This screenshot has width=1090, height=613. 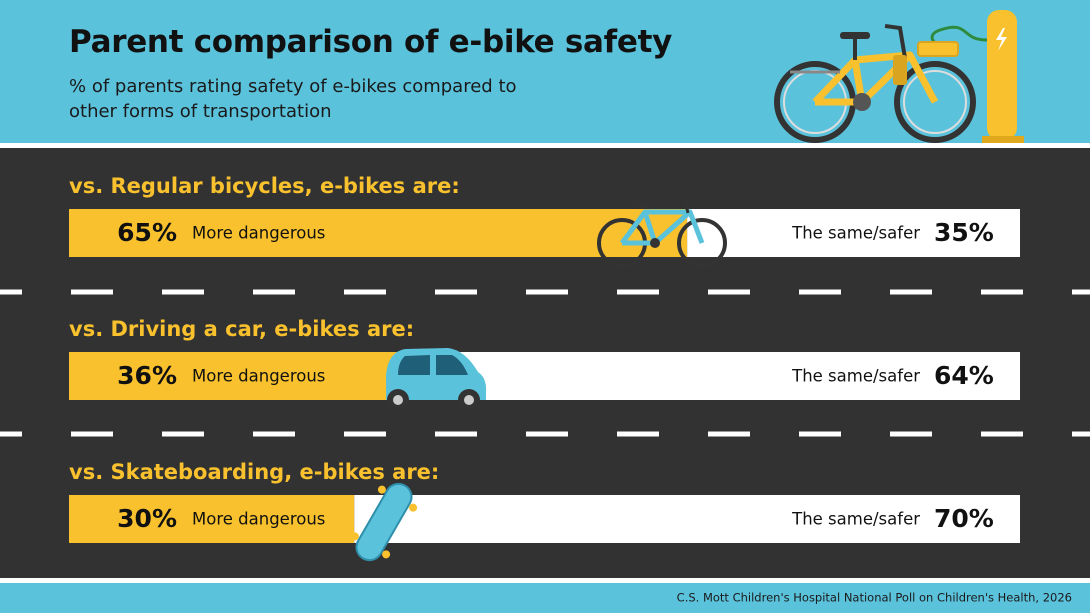 I want to click on value-label: 35%, so click(x=964, y=232).